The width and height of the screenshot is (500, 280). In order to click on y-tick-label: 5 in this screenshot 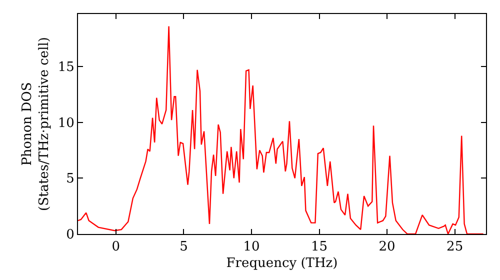, I will do `click(70, 179)`.